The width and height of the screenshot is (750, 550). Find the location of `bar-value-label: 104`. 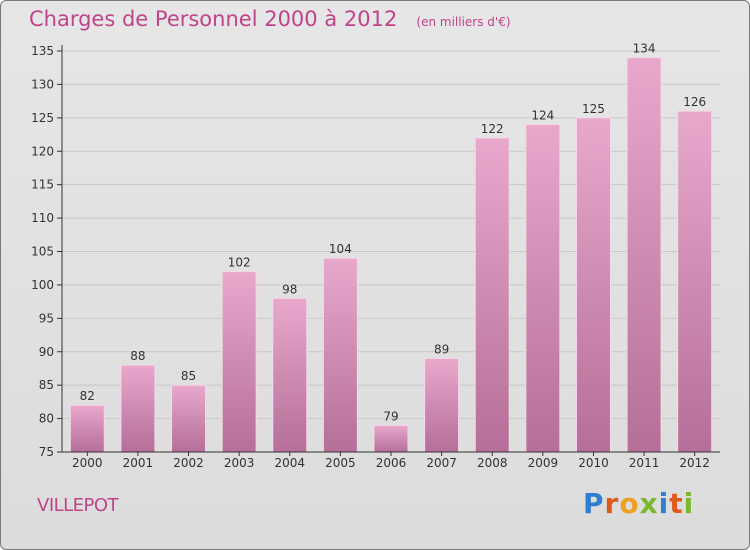

bar-value-label: 104 is located at coordinates (340, 249).